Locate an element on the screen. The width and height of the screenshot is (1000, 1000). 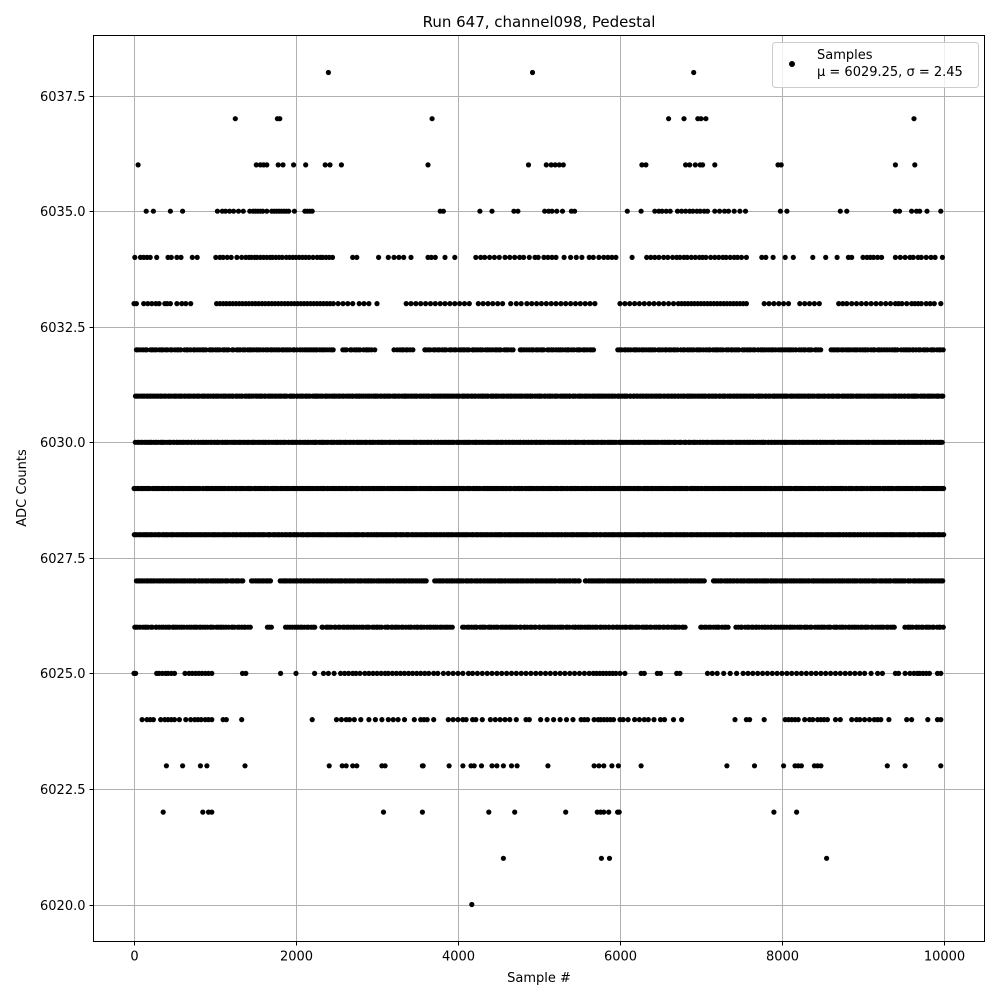
y-tick-label: 6025.0 is located at coordinates (63, 674).